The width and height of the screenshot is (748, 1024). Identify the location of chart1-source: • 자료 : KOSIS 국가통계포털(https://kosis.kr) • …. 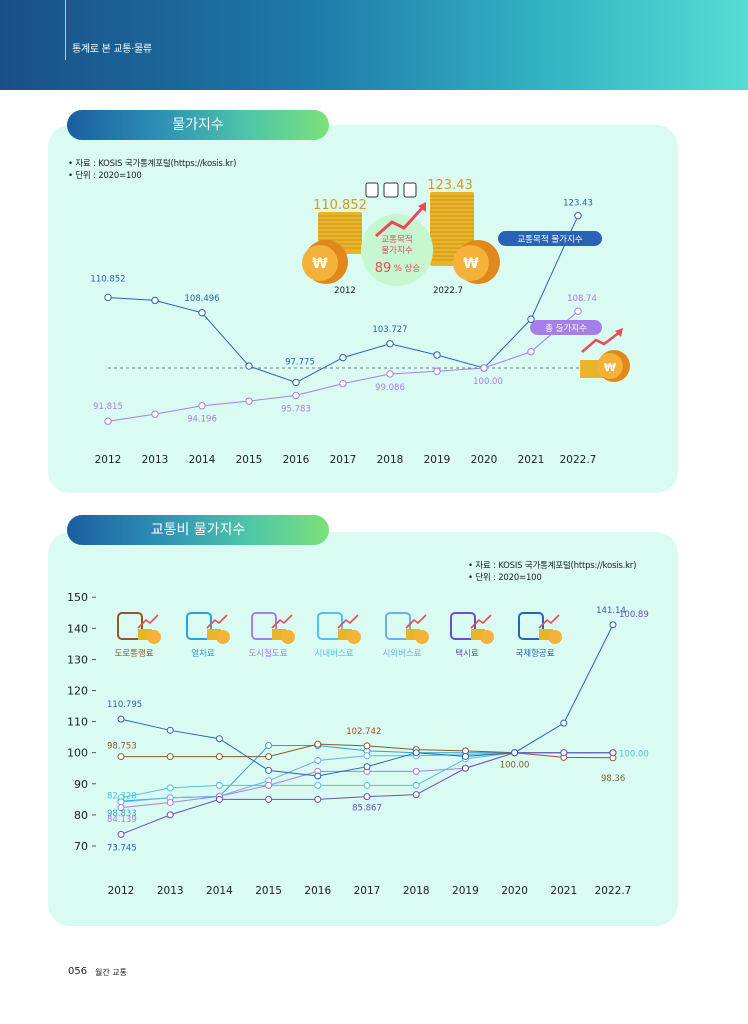
(152, 170).